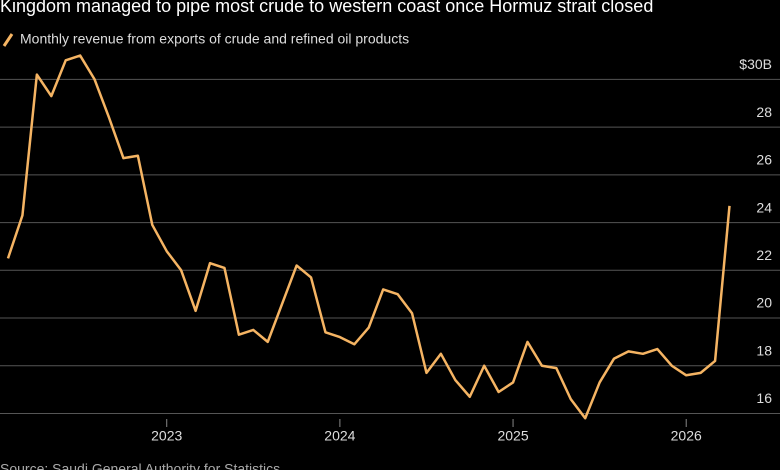 This screenshot has width=780, height=470. Describe the element at coordinates (764, 398) in the screenshot. I see `y-tick-label: 16` at that location.